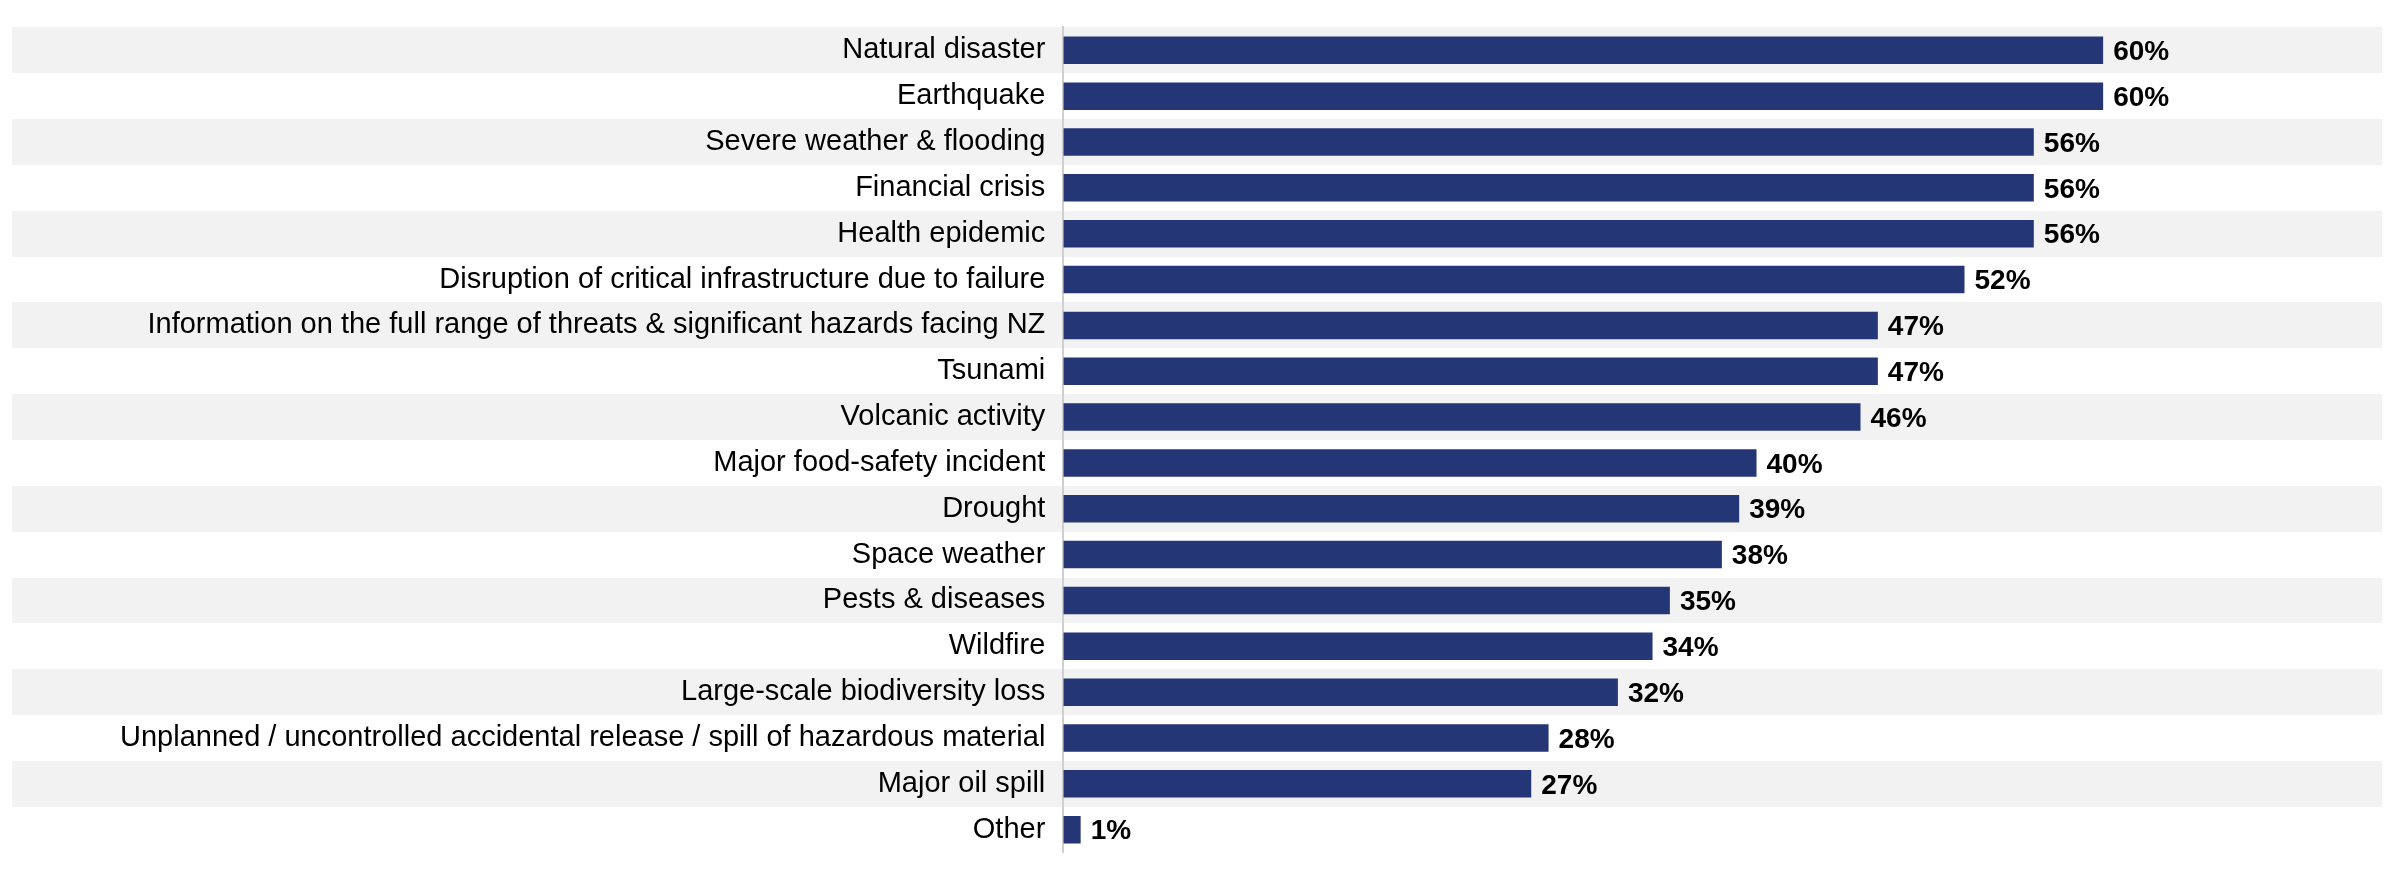 The width and height of the screenshot is (2397, 880). Describe the element at coordinates (991, 369) in the screenshot. I see `y-tick-label: Tsunami` at that location.